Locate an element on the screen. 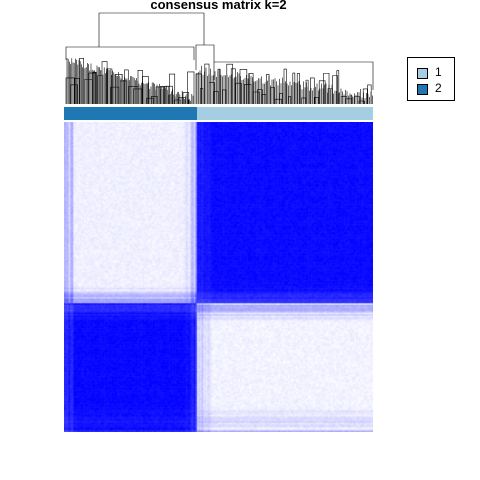 This screenshot has height=480, width=480. legend: 1 2 is located at coordinates (431, 79).